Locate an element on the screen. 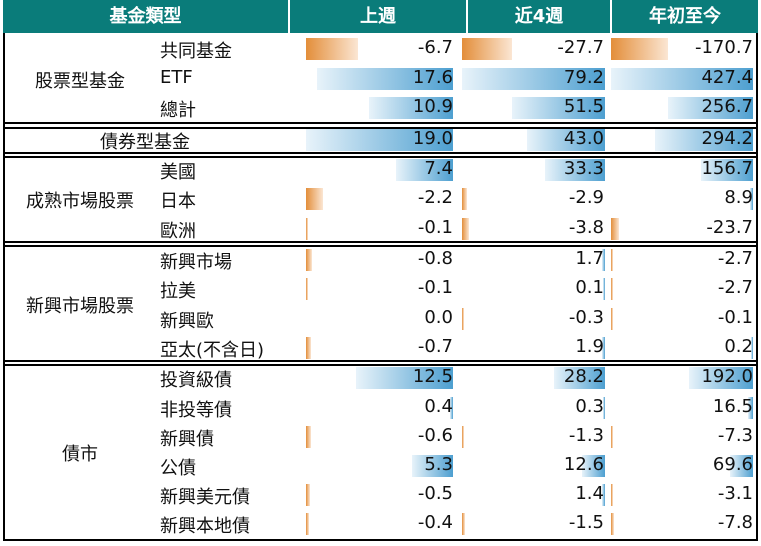  value-label: -1.3 is located at coordinates (586, 435).